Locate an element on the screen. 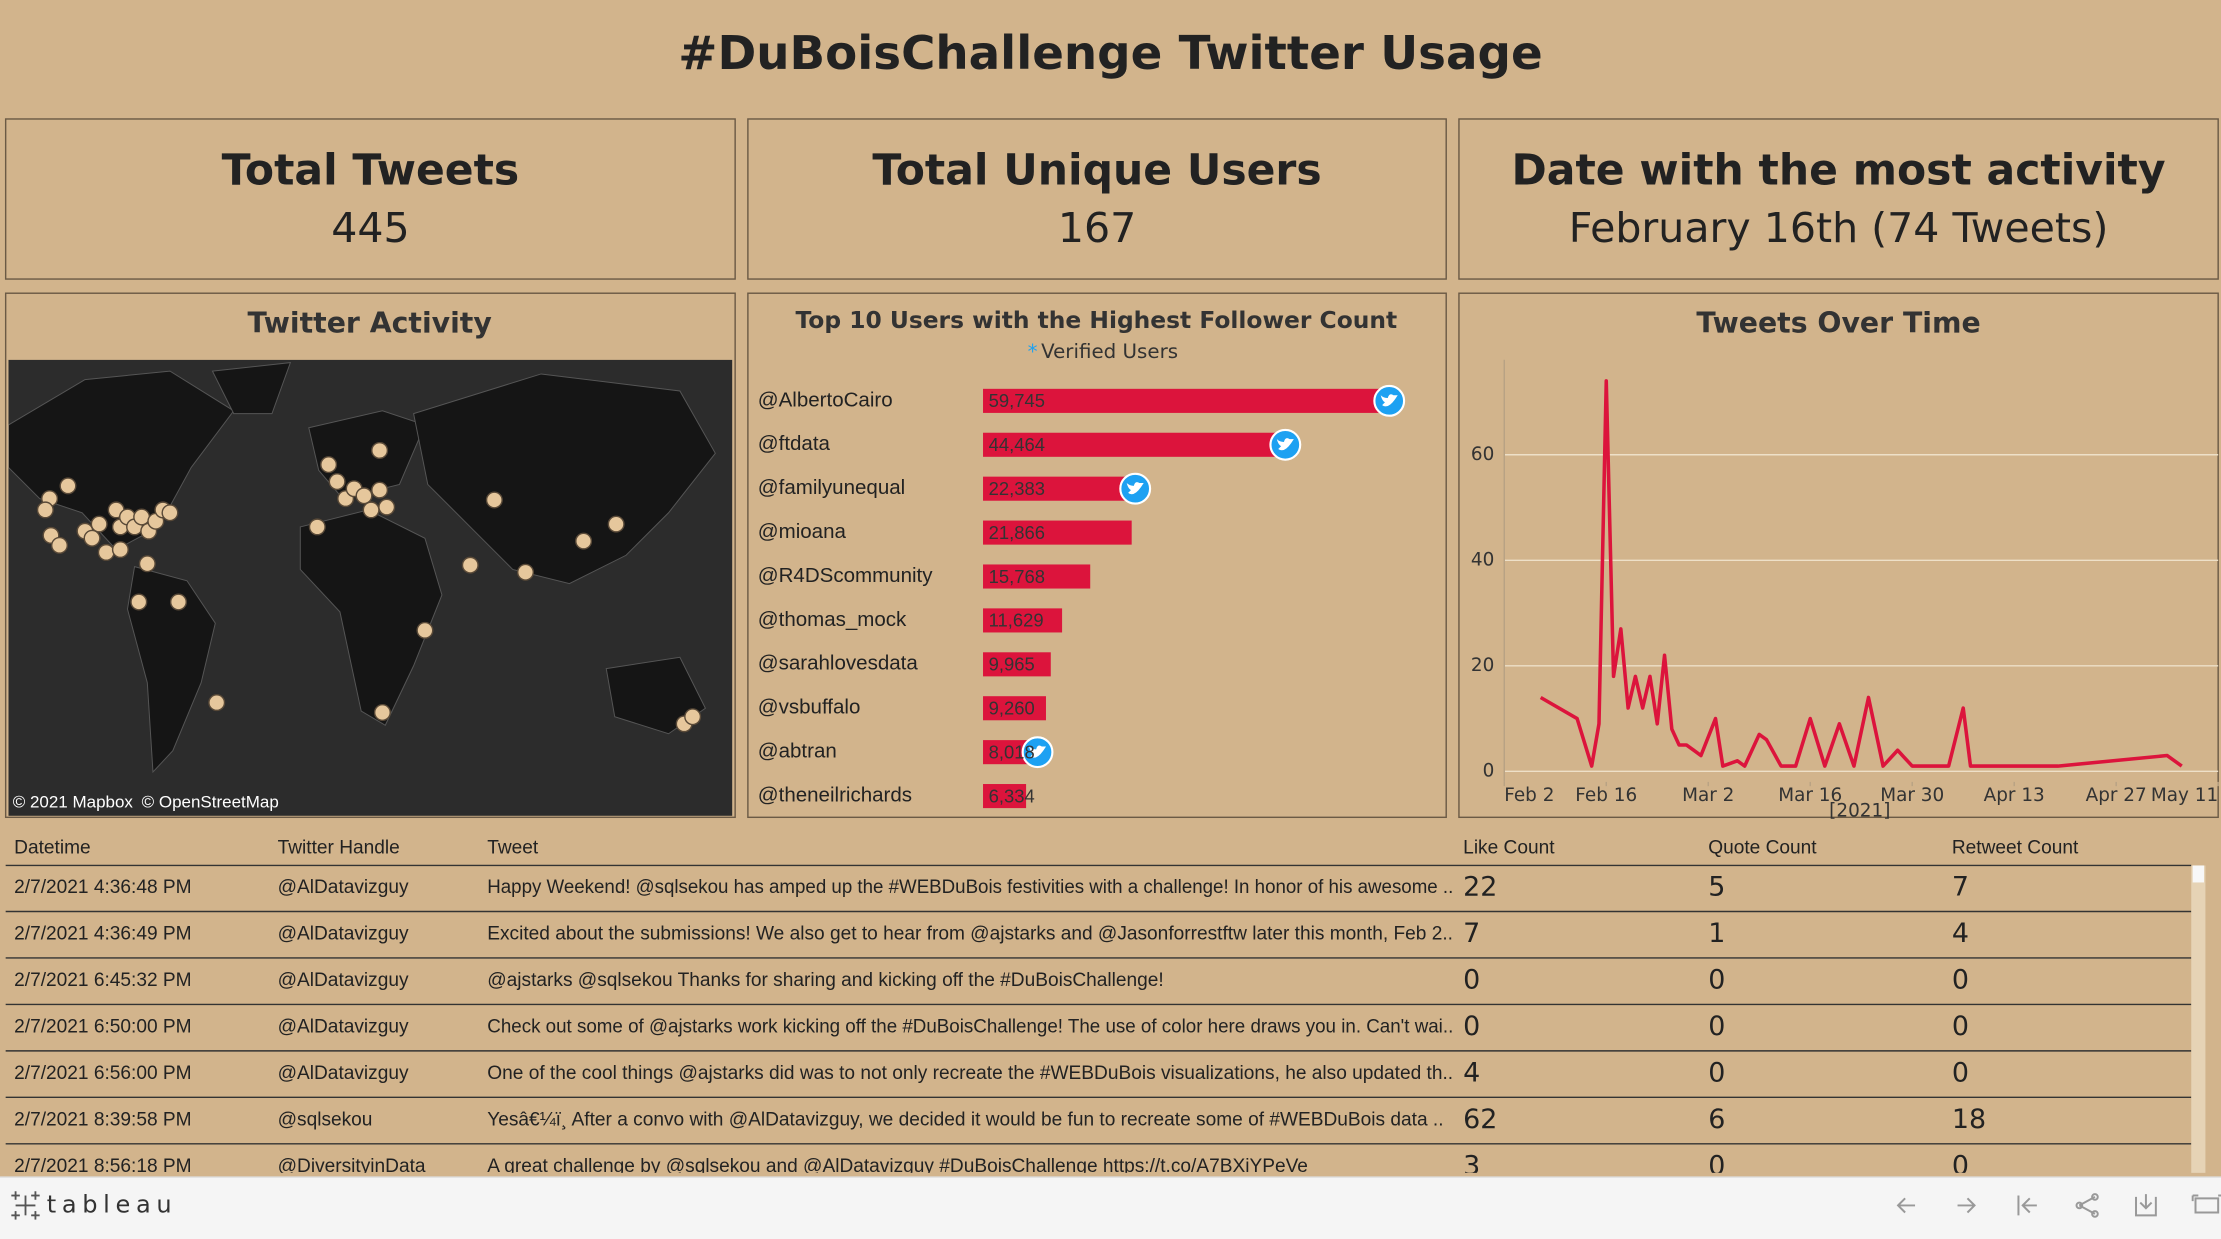 This screenshot has width=2221, height=1239. column-header: Twitter Handle is located at coordinates (339, 848).